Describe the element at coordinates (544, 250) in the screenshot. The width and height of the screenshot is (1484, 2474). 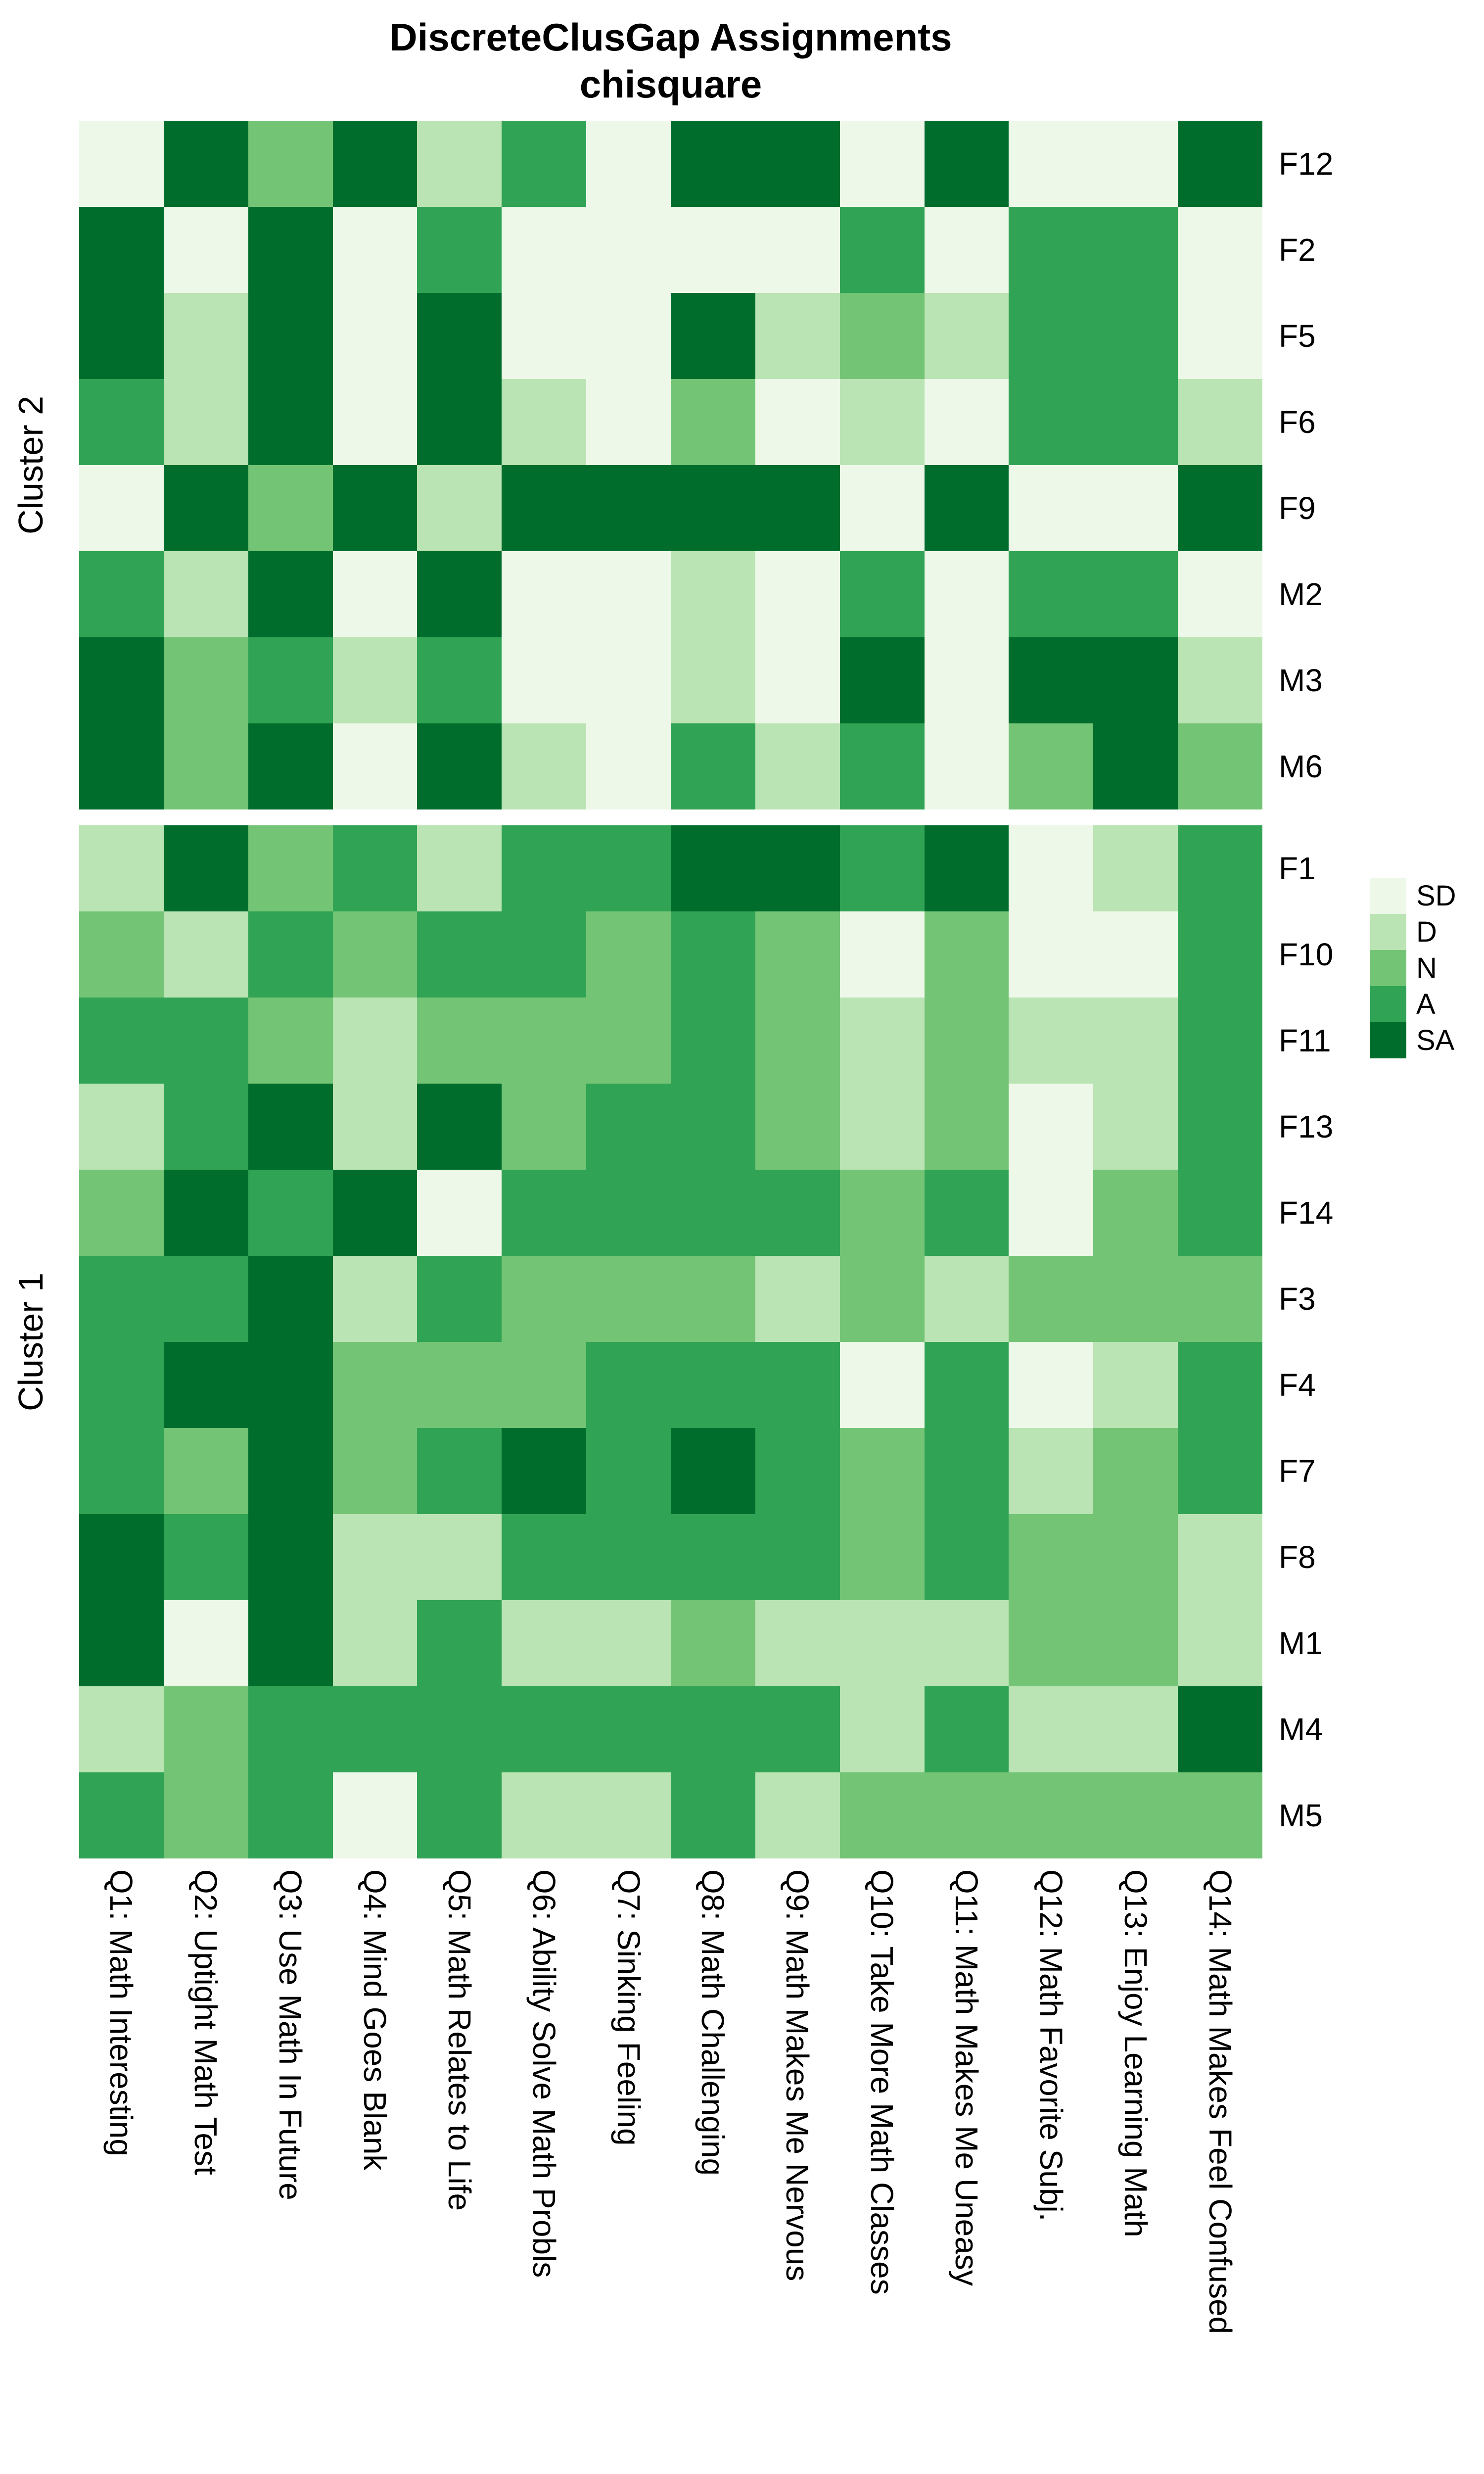
I see `heatmap-cell-F2-col6` at that location.